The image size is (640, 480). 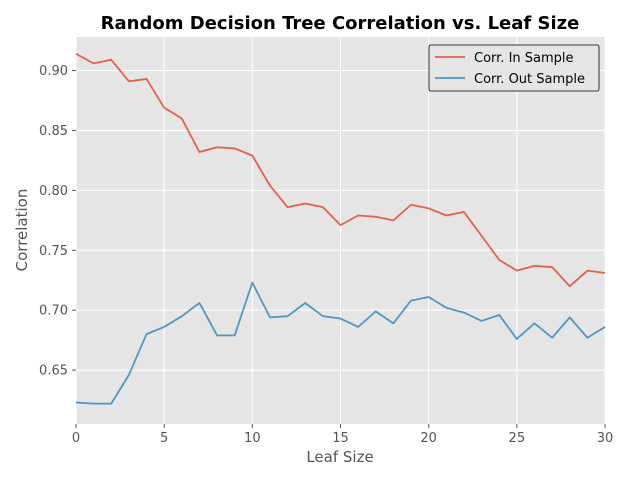 I want to click on y-tick-label: 0.70, so click(x=53, y=311).